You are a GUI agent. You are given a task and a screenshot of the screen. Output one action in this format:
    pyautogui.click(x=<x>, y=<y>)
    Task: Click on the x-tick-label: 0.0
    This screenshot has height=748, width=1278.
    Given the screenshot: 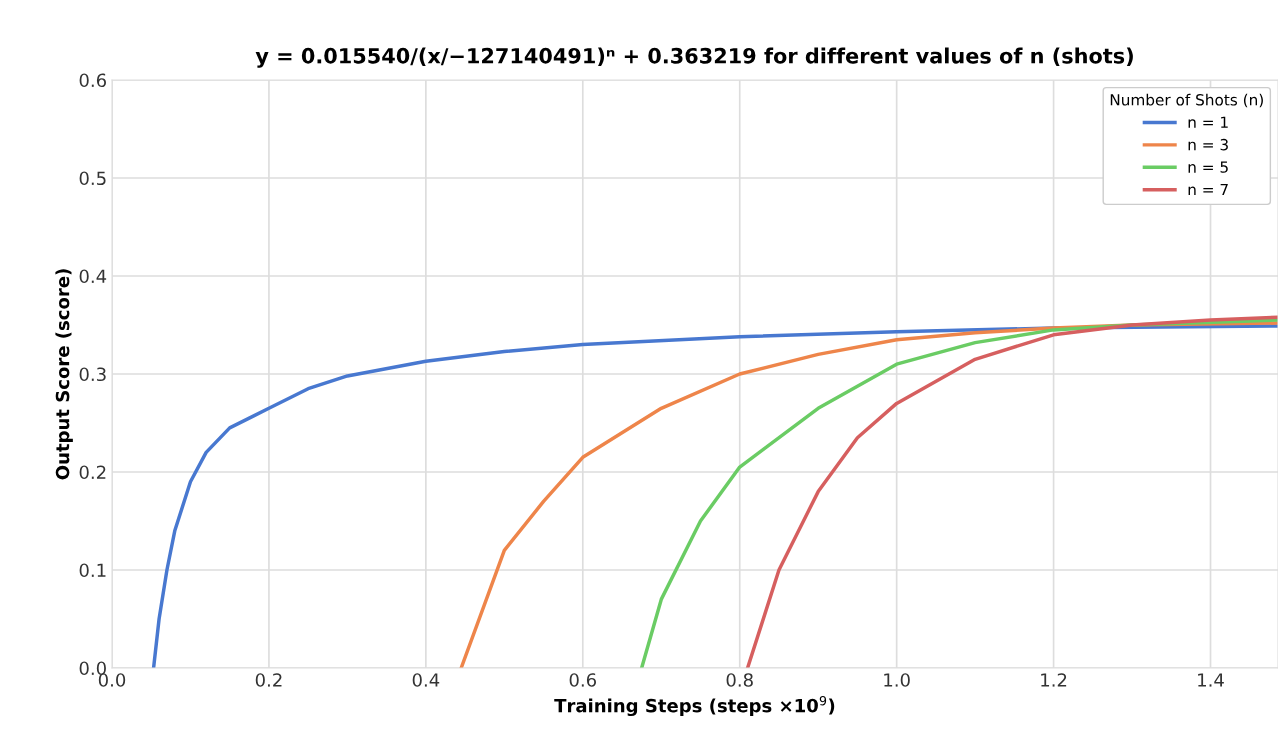 What is the action you would take?
    pyautogui.click(x=112, y=680)
    